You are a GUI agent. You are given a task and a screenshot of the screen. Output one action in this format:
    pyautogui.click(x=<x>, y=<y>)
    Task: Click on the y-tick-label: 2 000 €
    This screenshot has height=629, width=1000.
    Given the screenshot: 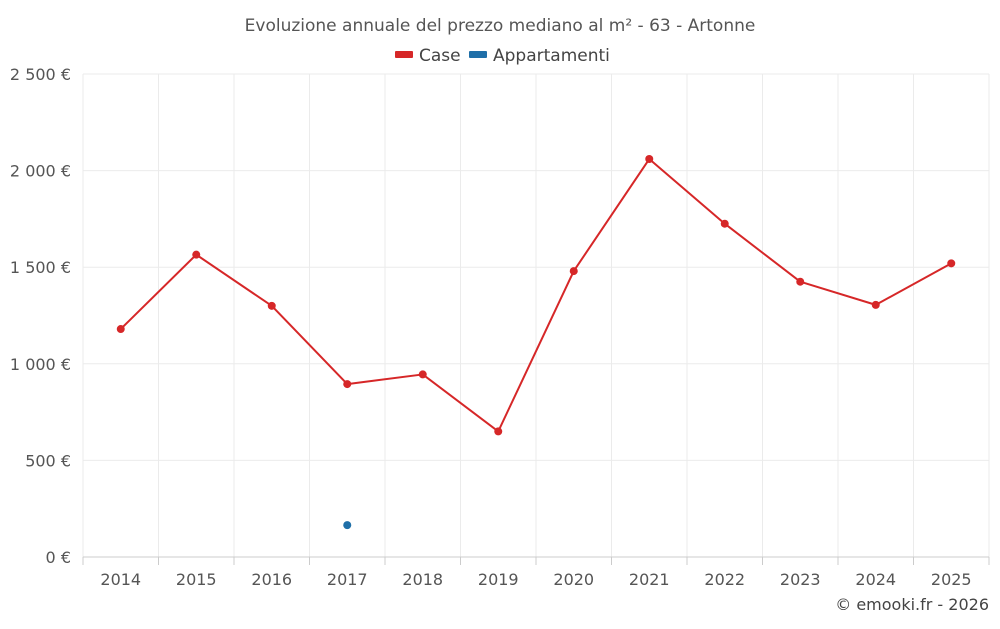 What is the action you would take?
    pyautogui.click(x=40, y=171)
    